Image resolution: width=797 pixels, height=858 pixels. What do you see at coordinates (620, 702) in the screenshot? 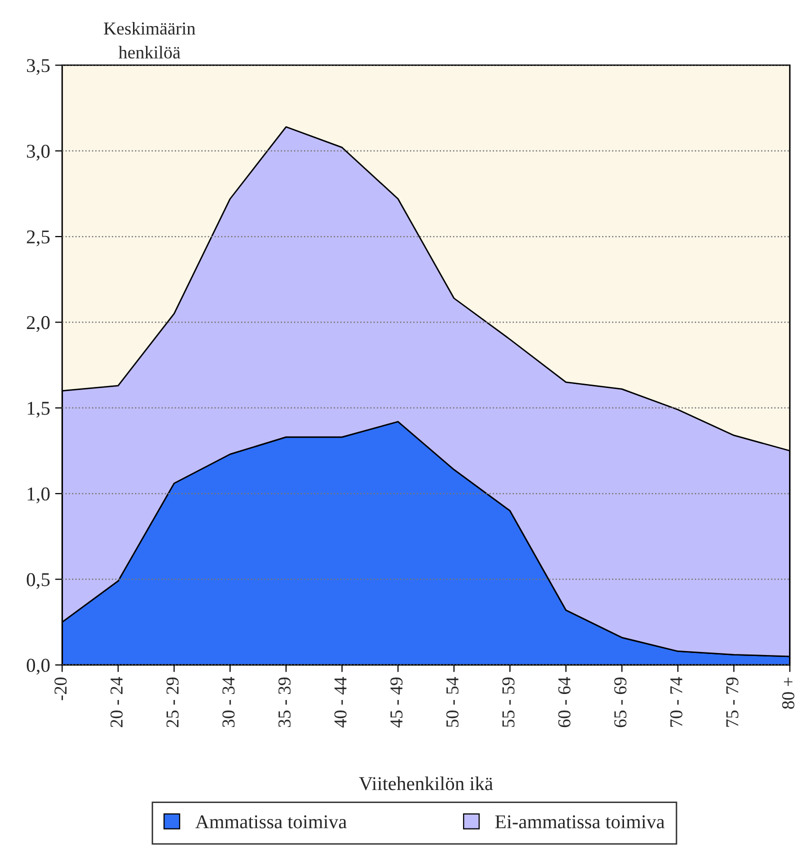
I see `x-tick-label: 65 - 69` at bounding box center [620, 702].